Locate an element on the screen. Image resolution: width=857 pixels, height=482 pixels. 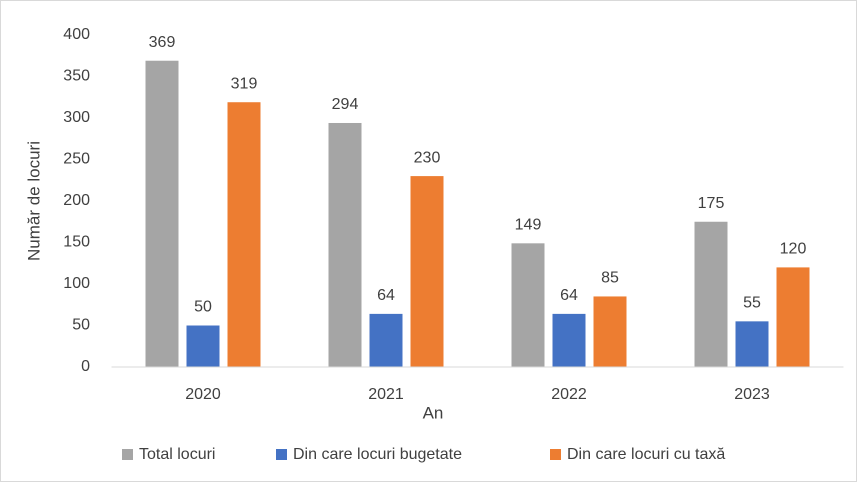
x-tick-label: 2021 is located at coordinates (386, 394).